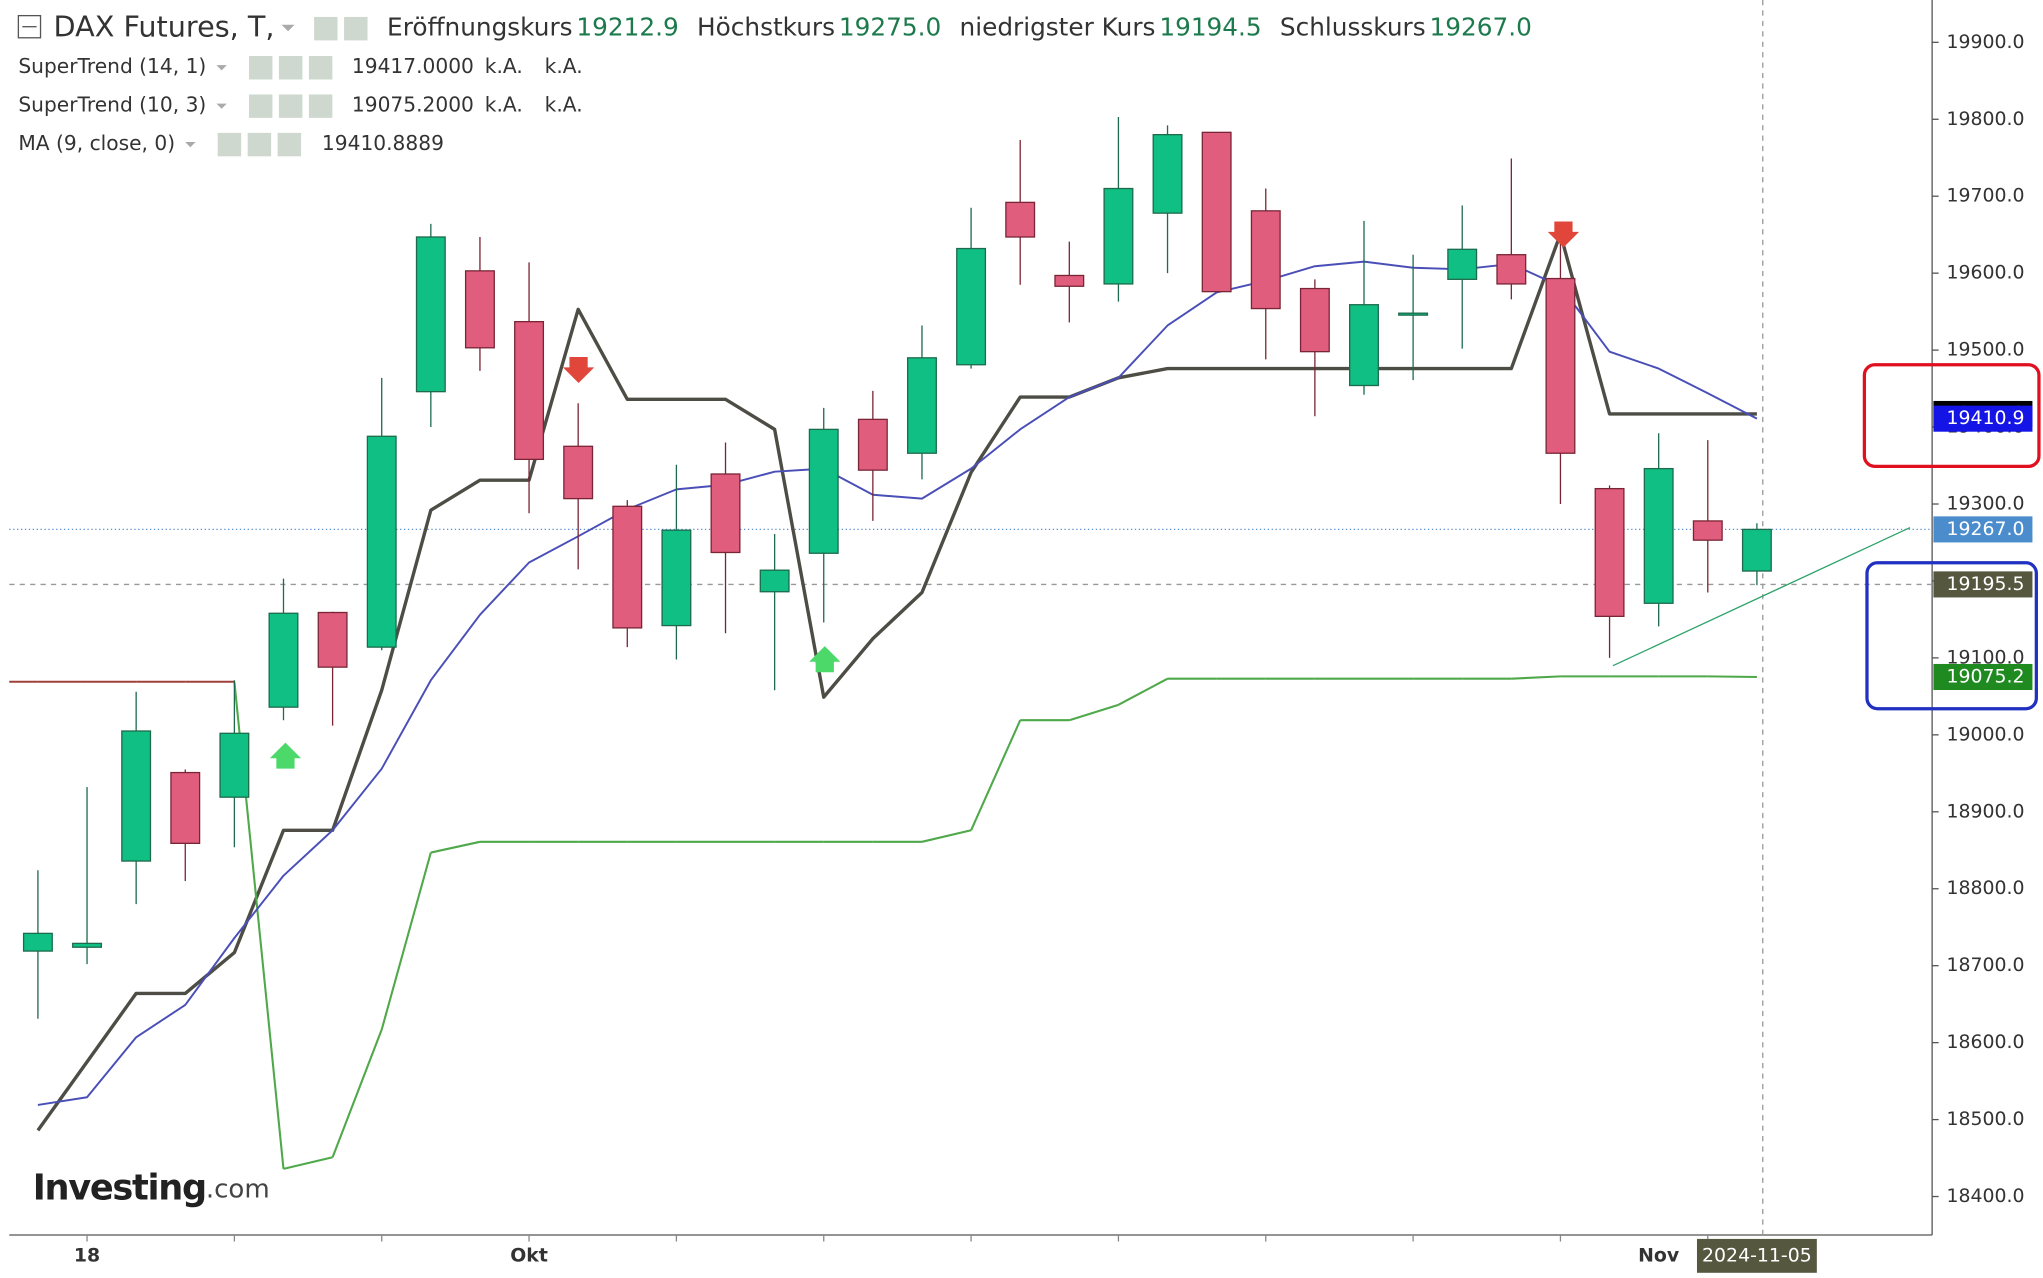 This screenshot has height=1278, width=2043. What do you see at coordinates (413, 105) in the screenshot?
I see `indicator-value: 19075.2000` at bounding box center [413, 105].